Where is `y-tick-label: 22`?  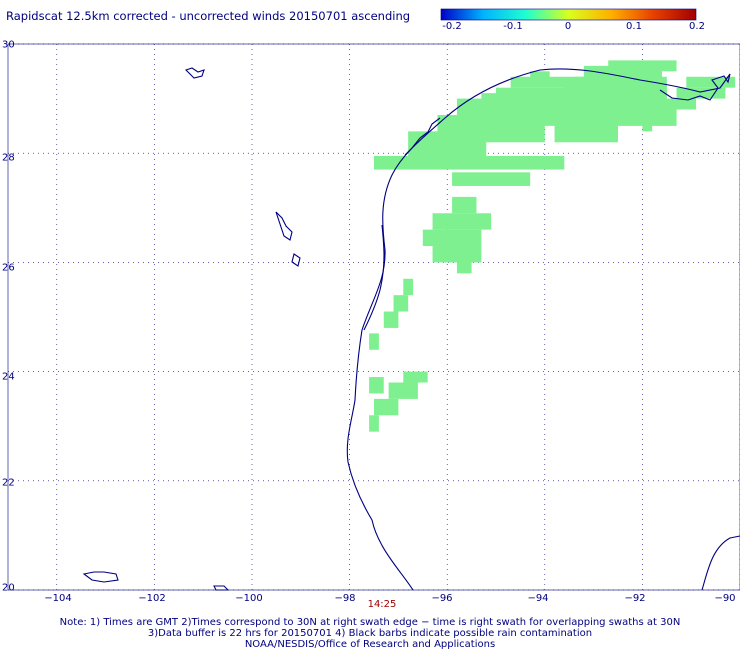 y-tick-label: 22 is located at coordinates (8, 483).